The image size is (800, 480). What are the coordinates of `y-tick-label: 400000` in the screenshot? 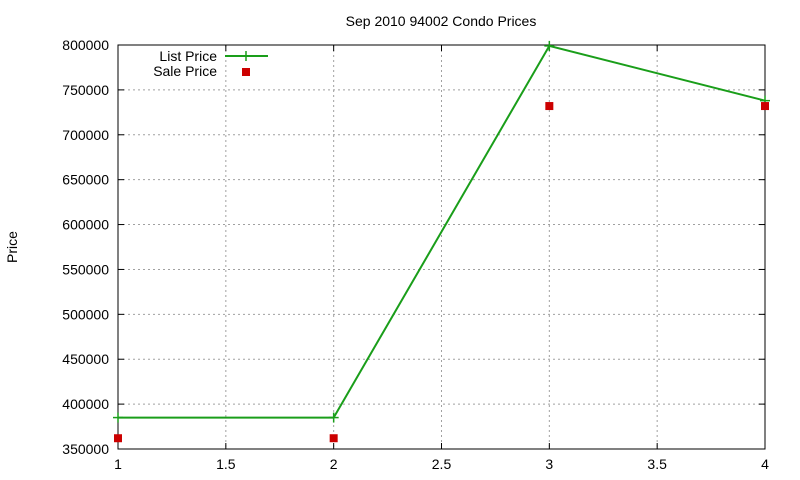 It's located at (85, 404).